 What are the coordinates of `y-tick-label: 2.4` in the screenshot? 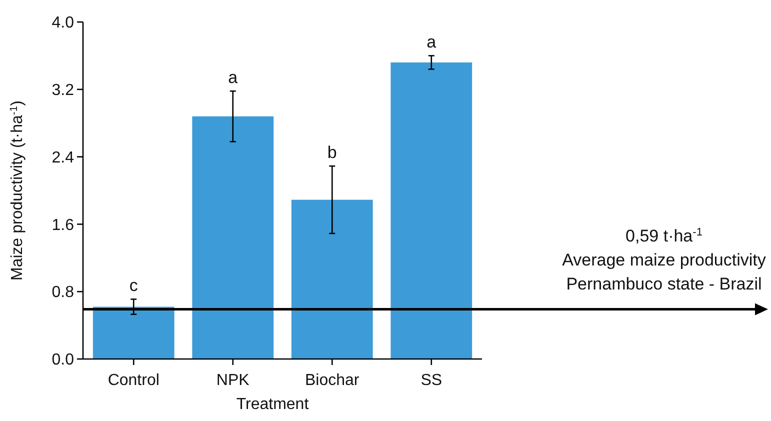 It's located at (63, 157).